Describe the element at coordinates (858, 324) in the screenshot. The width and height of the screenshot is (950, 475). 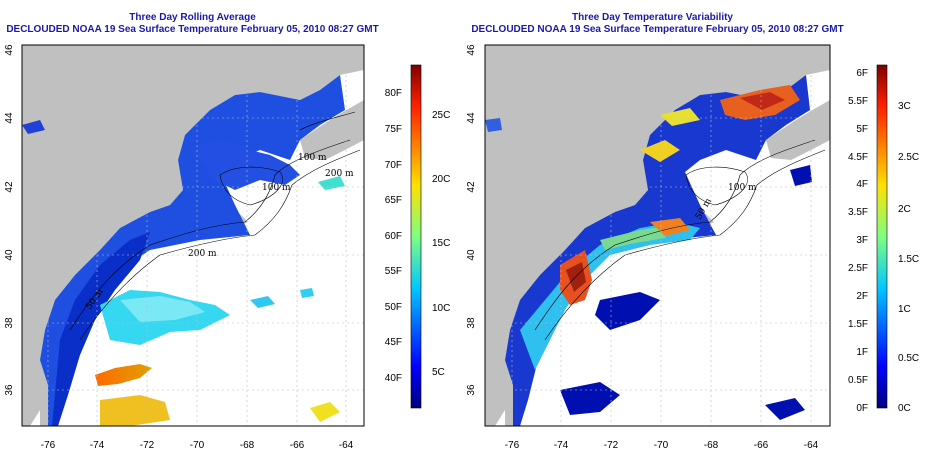
I see `right-colorbar-f-label: 1.5F` at that location.